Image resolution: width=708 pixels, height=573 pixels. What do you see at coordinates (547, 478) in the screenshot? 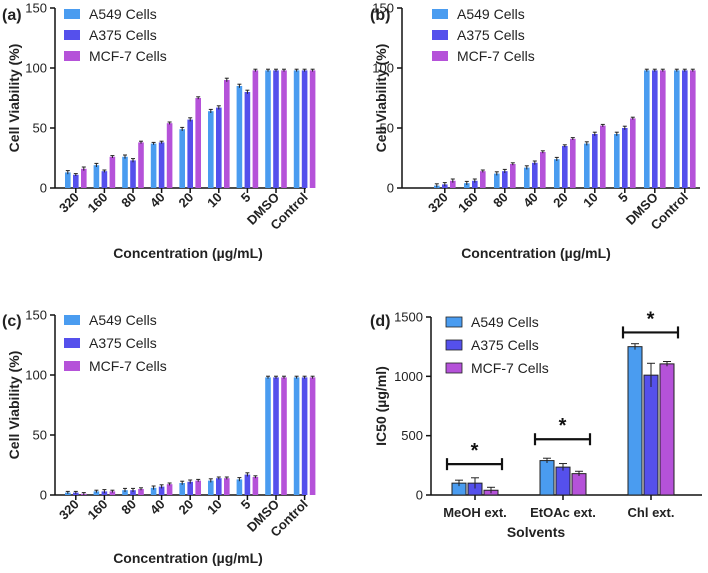
I see `bar-a549-cells-etoac-ext-` at bounding box center [547, 478].